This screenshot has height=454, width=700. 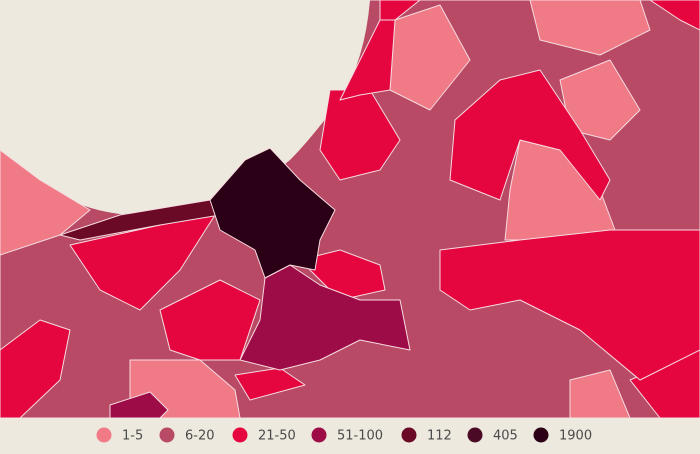 I want to click on legend-label: 1900, so click(x=575, y=436).